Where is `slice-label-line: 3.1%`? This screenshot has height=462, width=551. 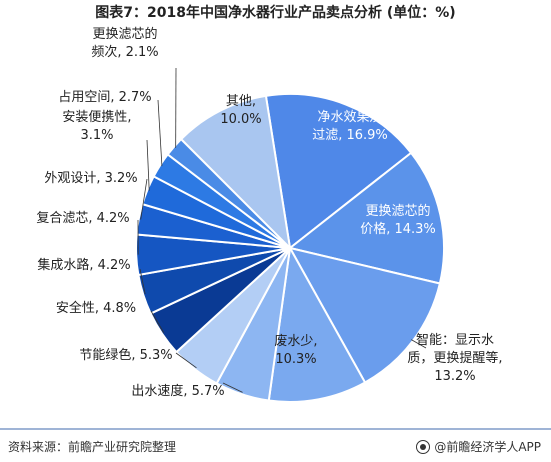 slice-label-line: 3.1% is located at coordinates (96, 135).